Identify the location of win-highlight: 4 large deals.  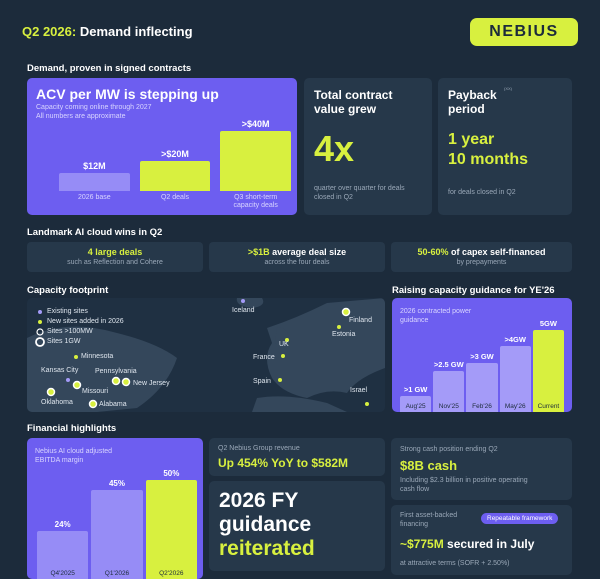
(115, 252).